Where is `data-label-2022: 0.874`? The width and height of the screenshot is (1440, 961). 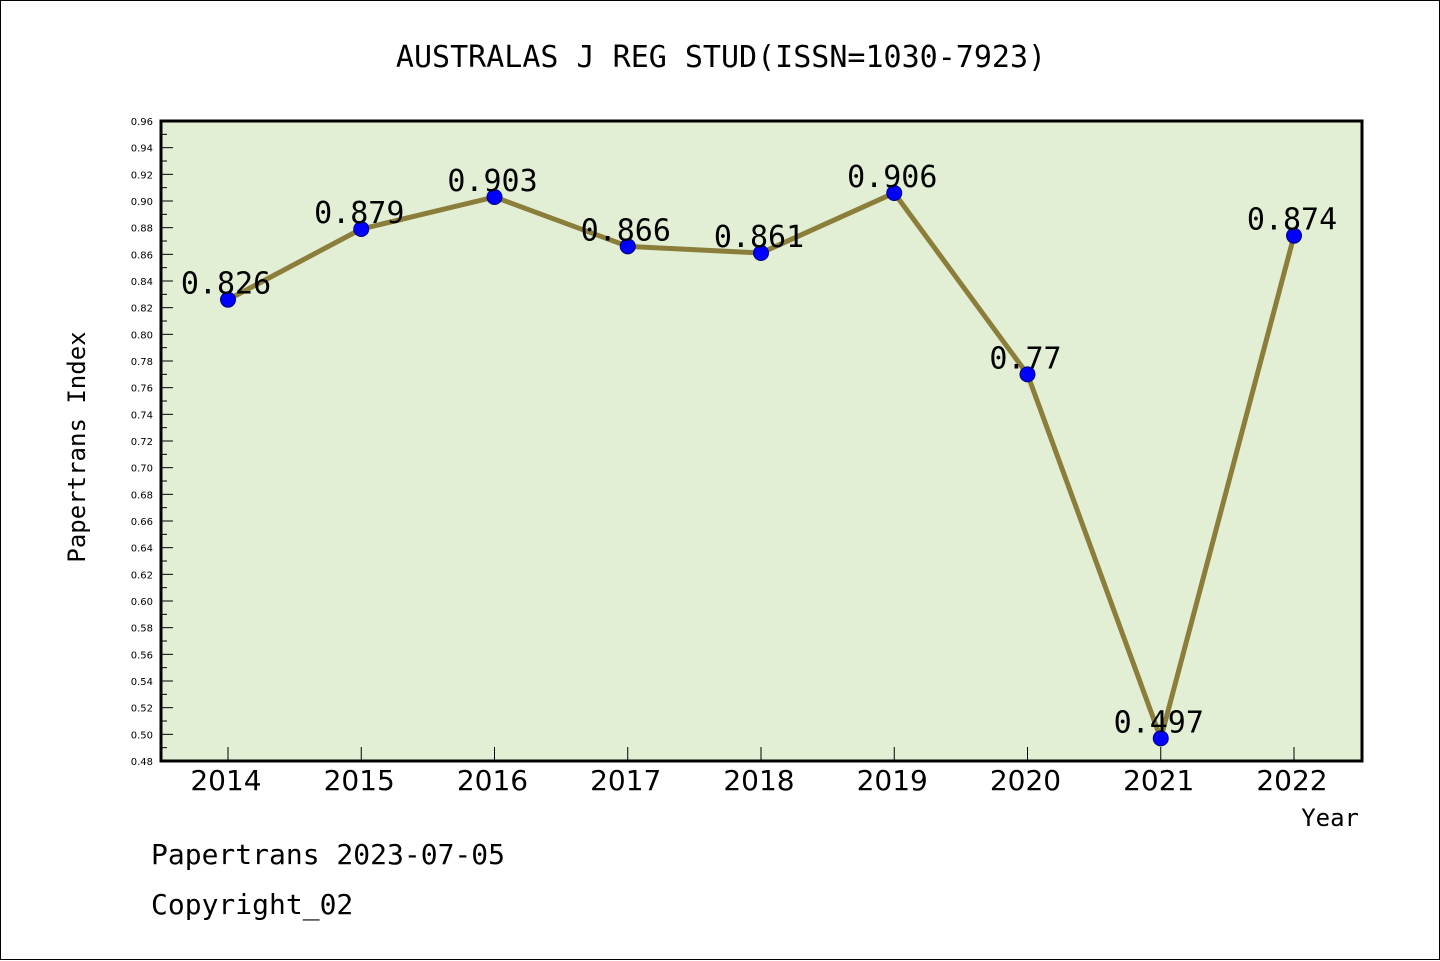 data-label-2022: 0.874 is located at coordinates (1292, 220).